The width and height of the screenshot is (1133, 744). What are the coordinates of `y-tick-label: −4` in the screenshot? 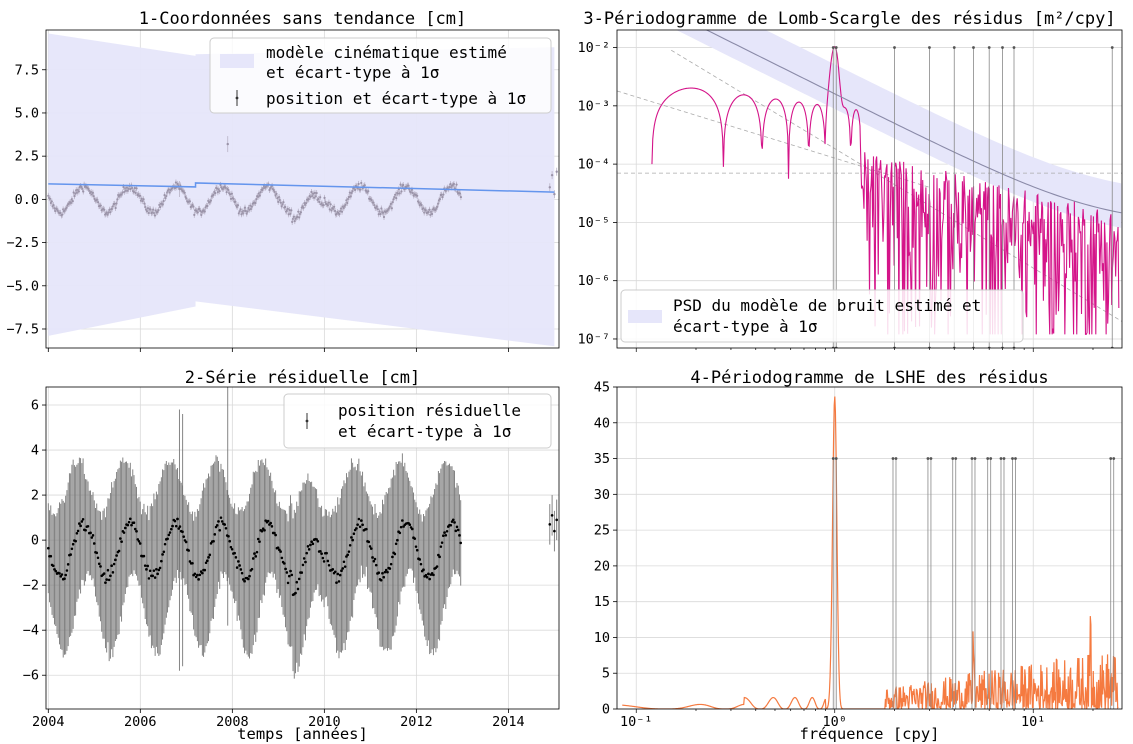 It's located at (31, 631).